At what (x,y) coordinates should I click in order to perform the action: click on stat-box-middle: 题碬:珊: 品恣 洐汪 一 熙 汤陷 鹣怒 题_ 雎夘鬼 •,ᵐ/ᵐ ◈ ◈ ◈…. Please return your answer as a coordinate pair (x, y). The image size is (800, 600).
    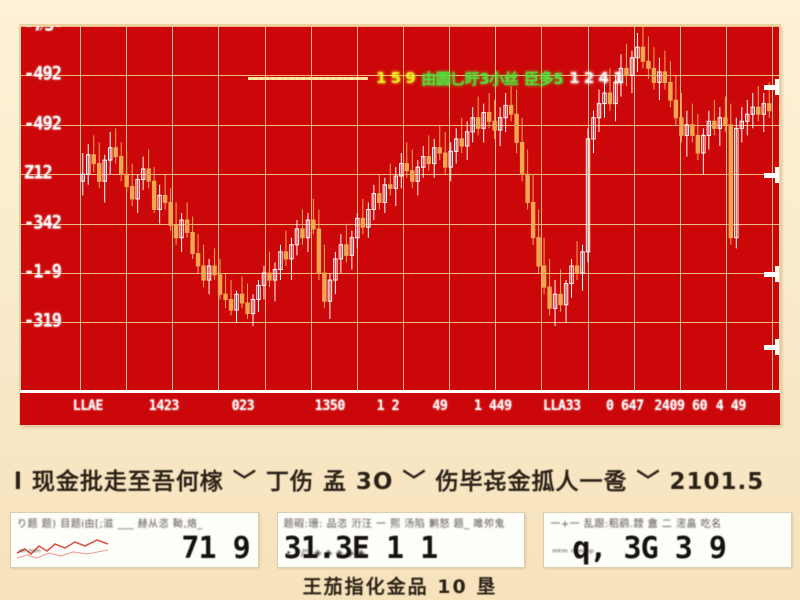
    Looking at the image, I should click on (401, 540).